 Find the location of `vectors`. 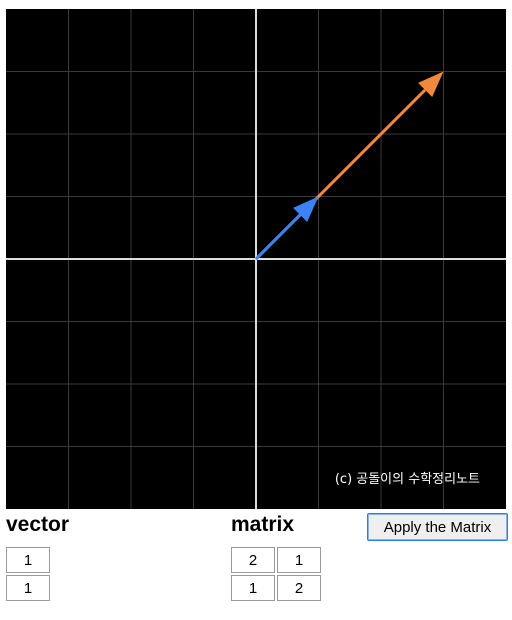

vectors is located at coordinates (349, 166).